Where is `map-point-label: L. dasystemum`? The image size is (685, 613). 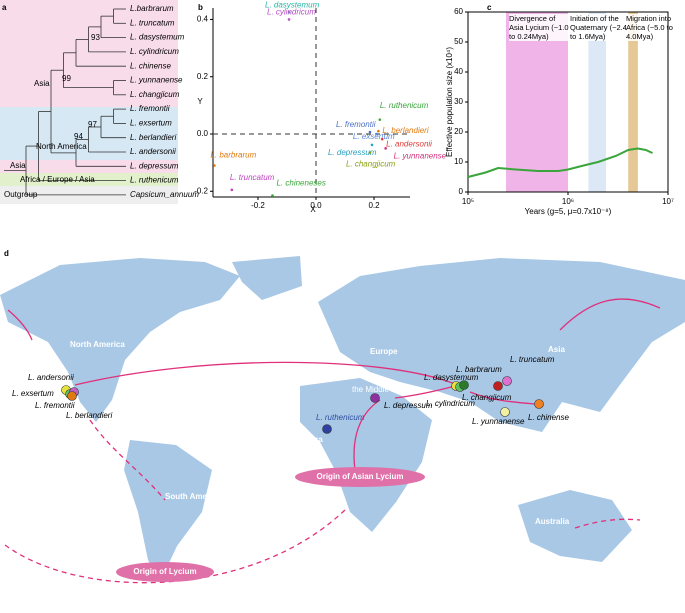 map-point-label: L. dasystemum is located at coordinates (451, 377).